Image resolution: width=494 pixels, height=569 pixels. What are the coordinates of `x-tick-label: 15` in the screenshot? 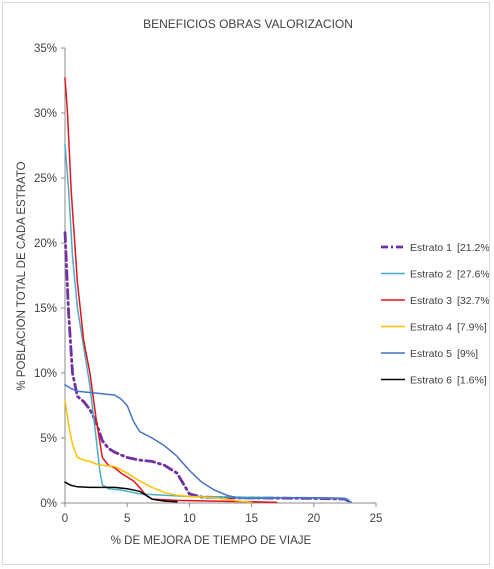 It's located at (251, 519).